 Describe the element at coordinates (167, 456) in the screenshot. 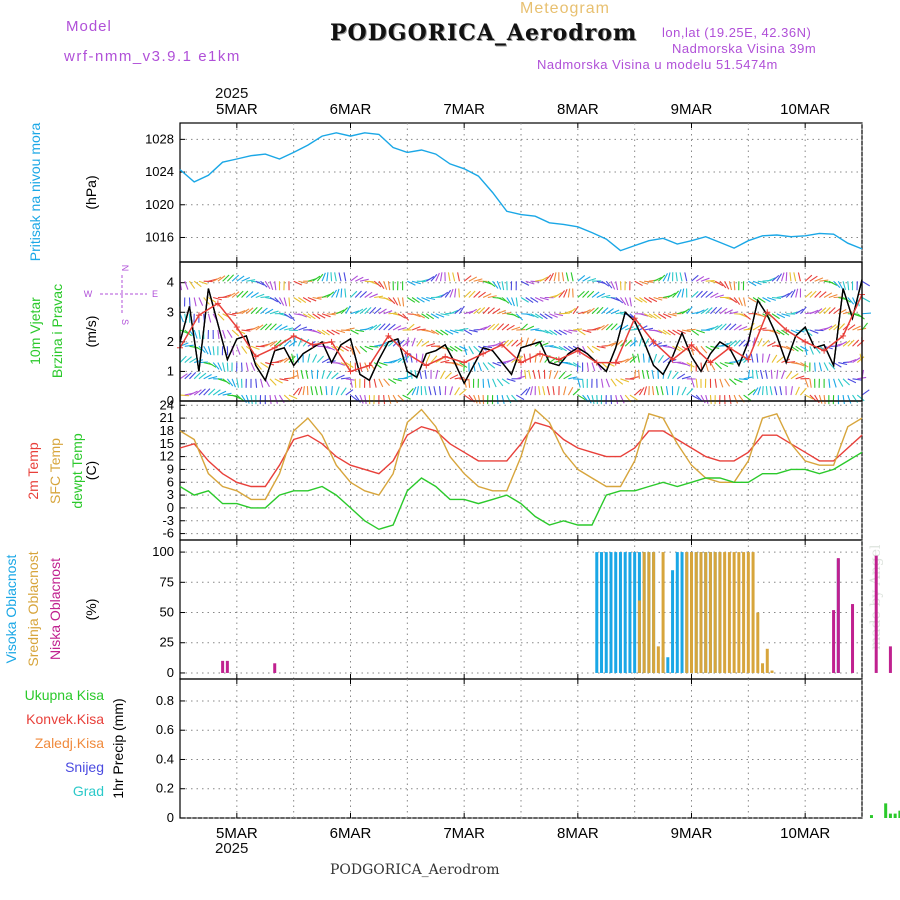

I see `y-tick-label: 12` at that location.